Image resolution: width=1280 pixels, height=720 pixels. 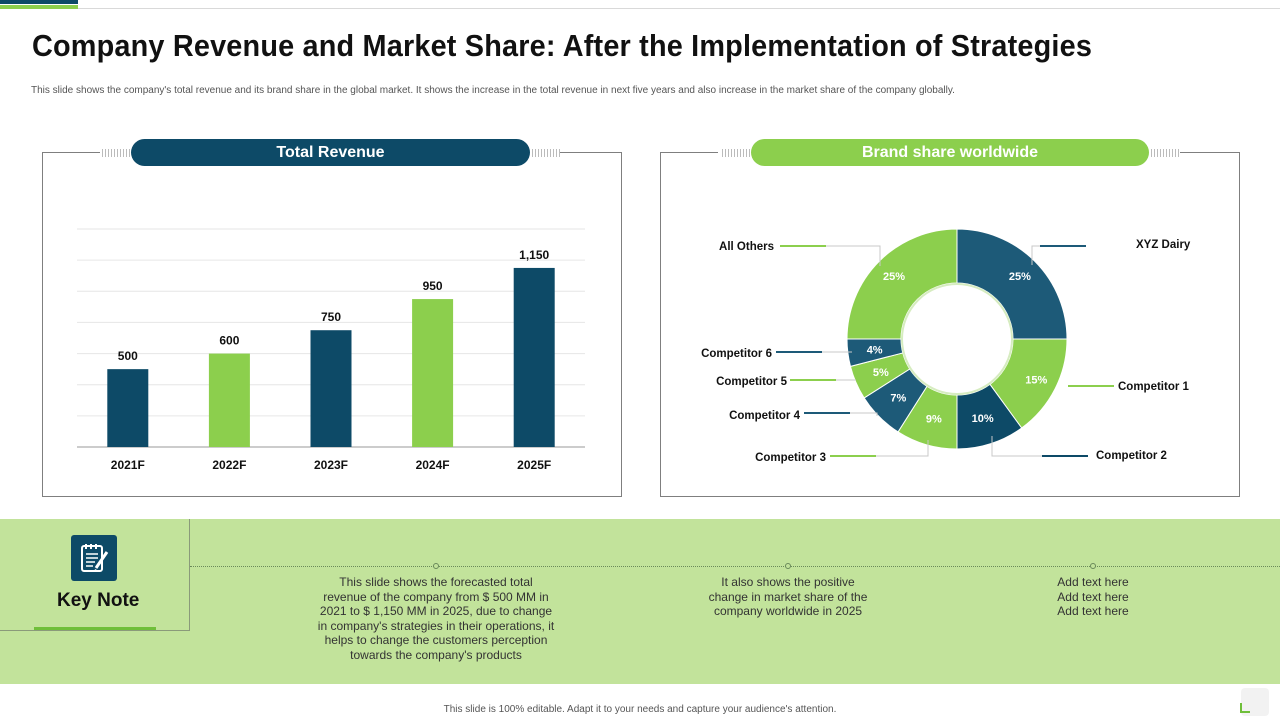 I want to click on slice-name-label: Competitor 1, so click(x=1154, y=387).